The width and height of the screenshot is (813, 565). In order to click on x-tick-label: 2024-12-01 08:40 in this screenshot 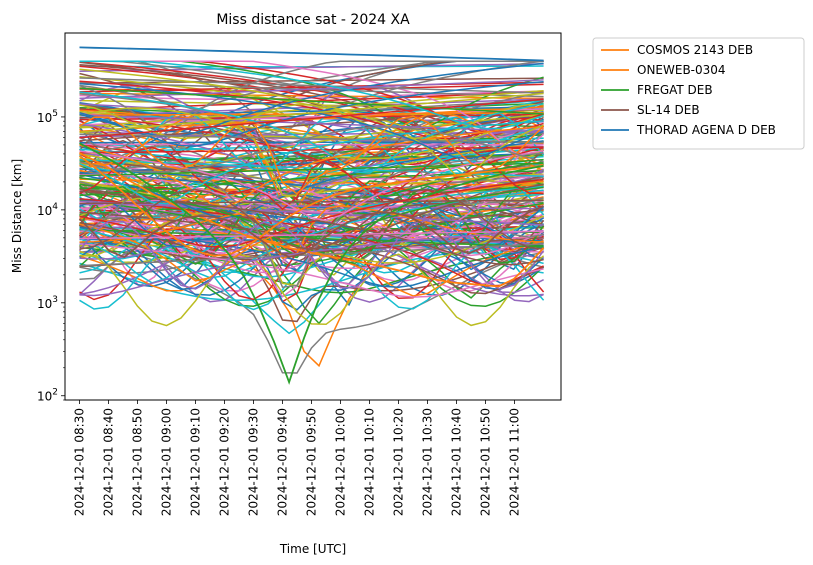, I will do `click(109, 462)`.